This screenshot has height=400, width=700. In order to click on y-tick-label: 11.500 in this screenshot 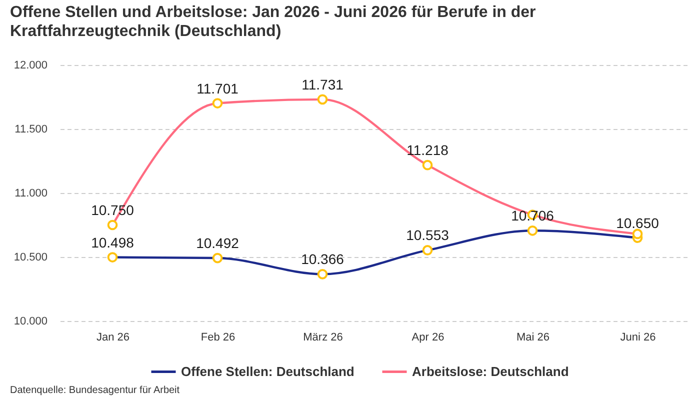, I will do `click(31, 130)`.